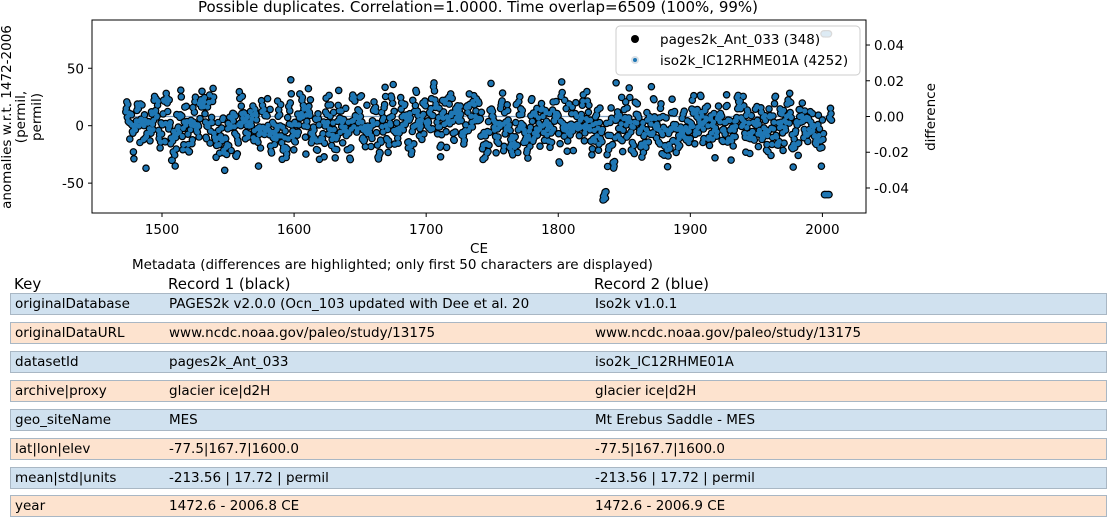  Describe the element at coordinates (61, 391) in the screenshot. I see `row-key: archive|proxy` at that location.